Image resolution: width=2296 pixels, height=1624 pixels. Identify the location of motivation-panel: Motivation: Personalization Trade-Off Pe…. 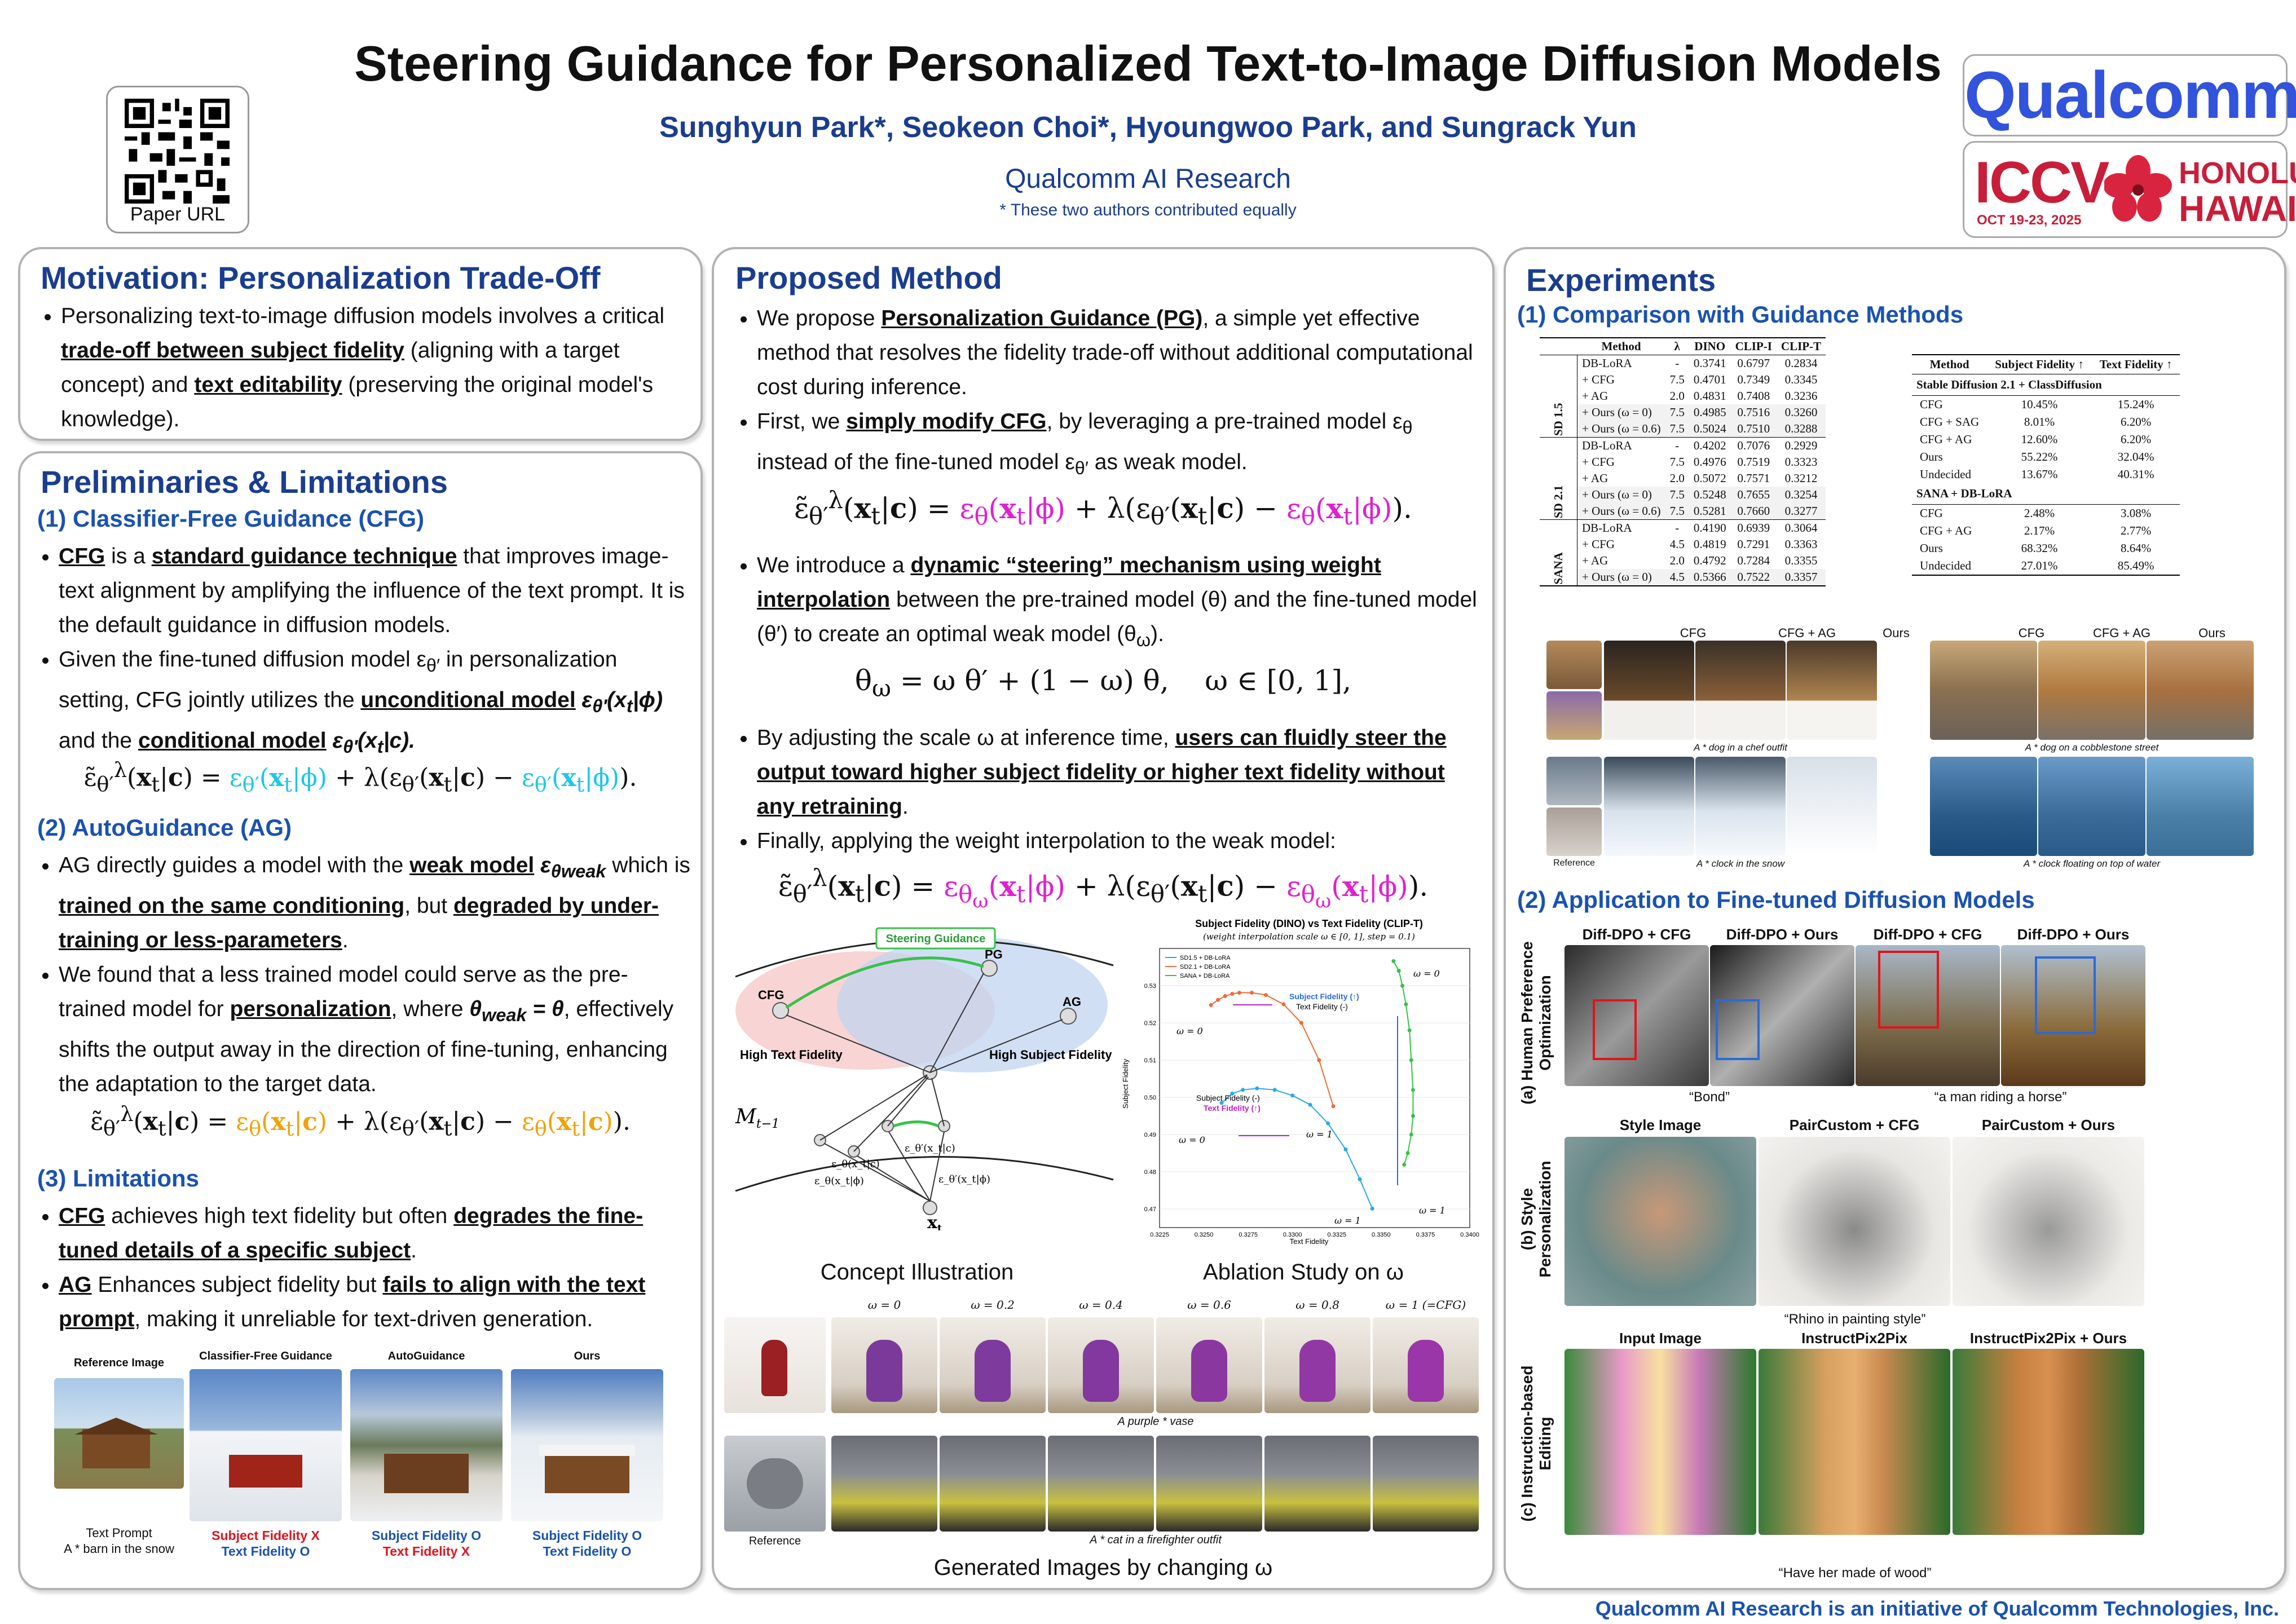
(360, 344).